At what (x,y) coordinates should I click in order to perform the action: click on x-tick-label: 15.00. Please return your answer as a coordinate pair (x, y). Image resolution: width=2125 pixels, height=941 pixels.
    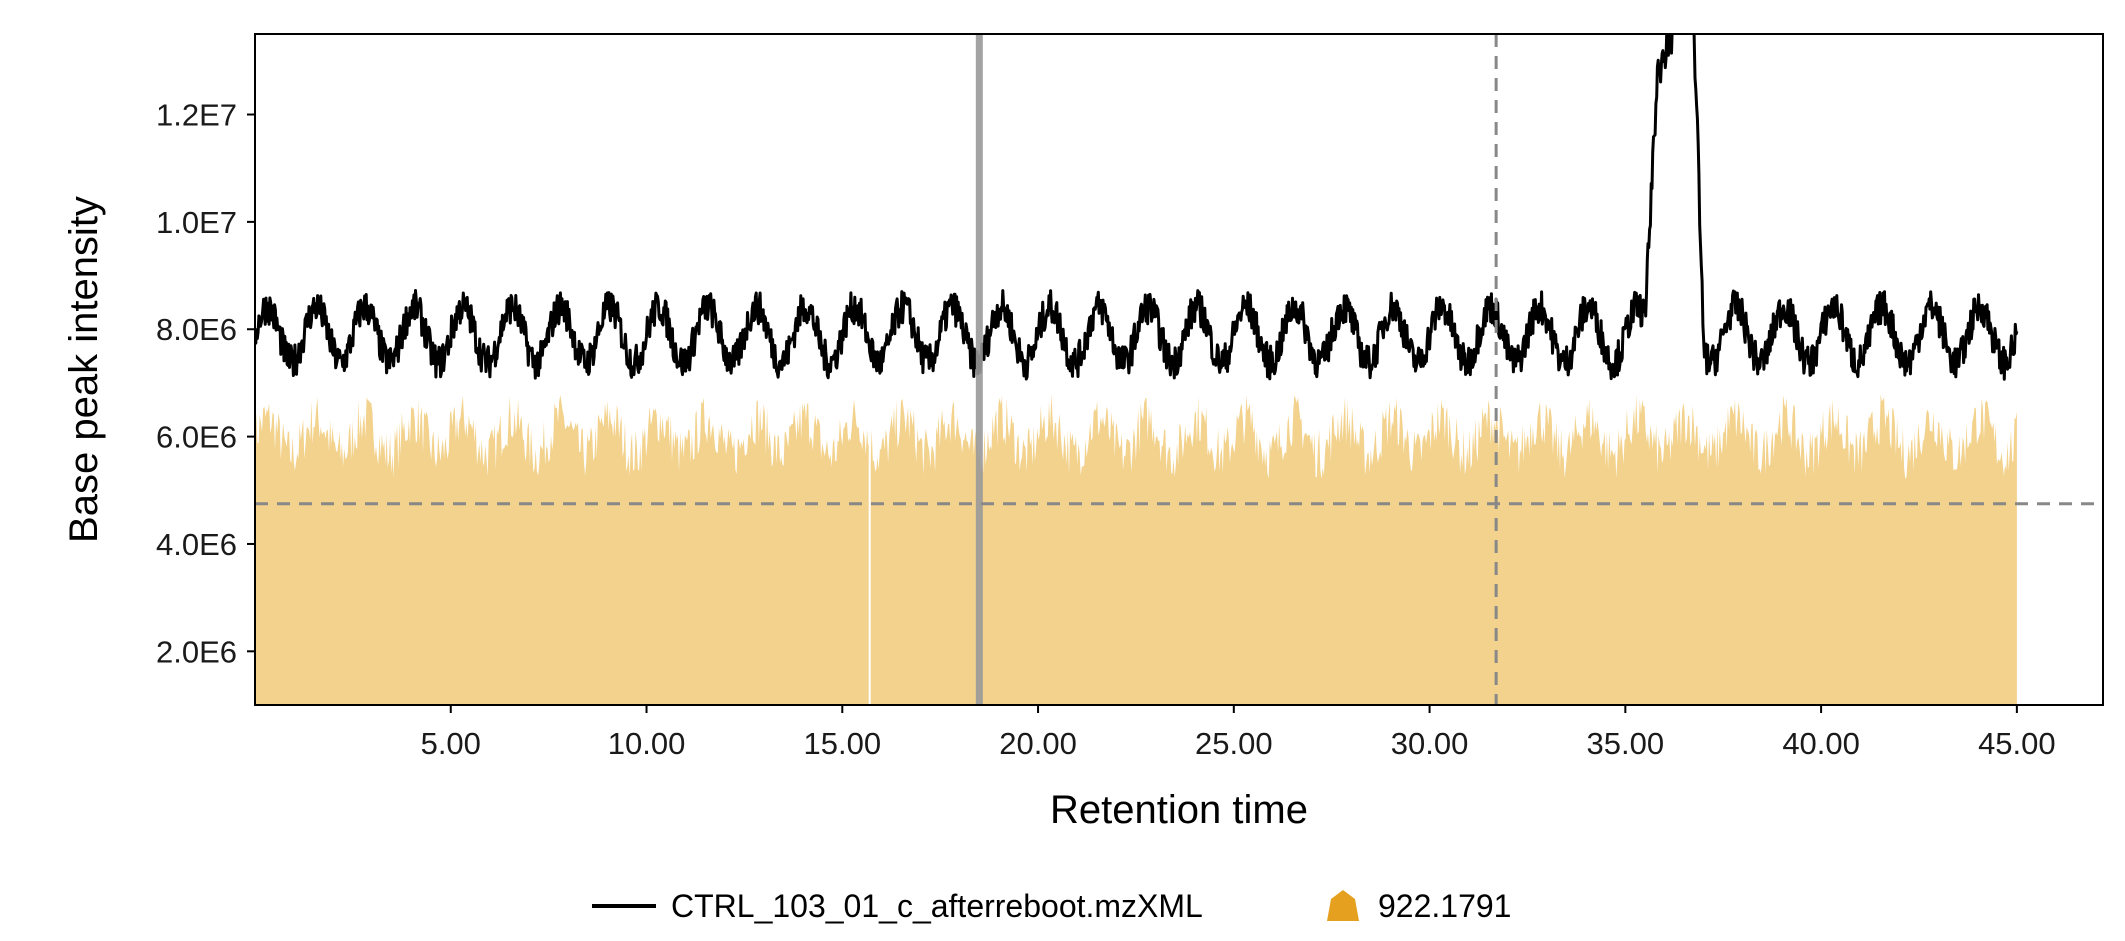
    Looking at the image, I should click on (842, 743).